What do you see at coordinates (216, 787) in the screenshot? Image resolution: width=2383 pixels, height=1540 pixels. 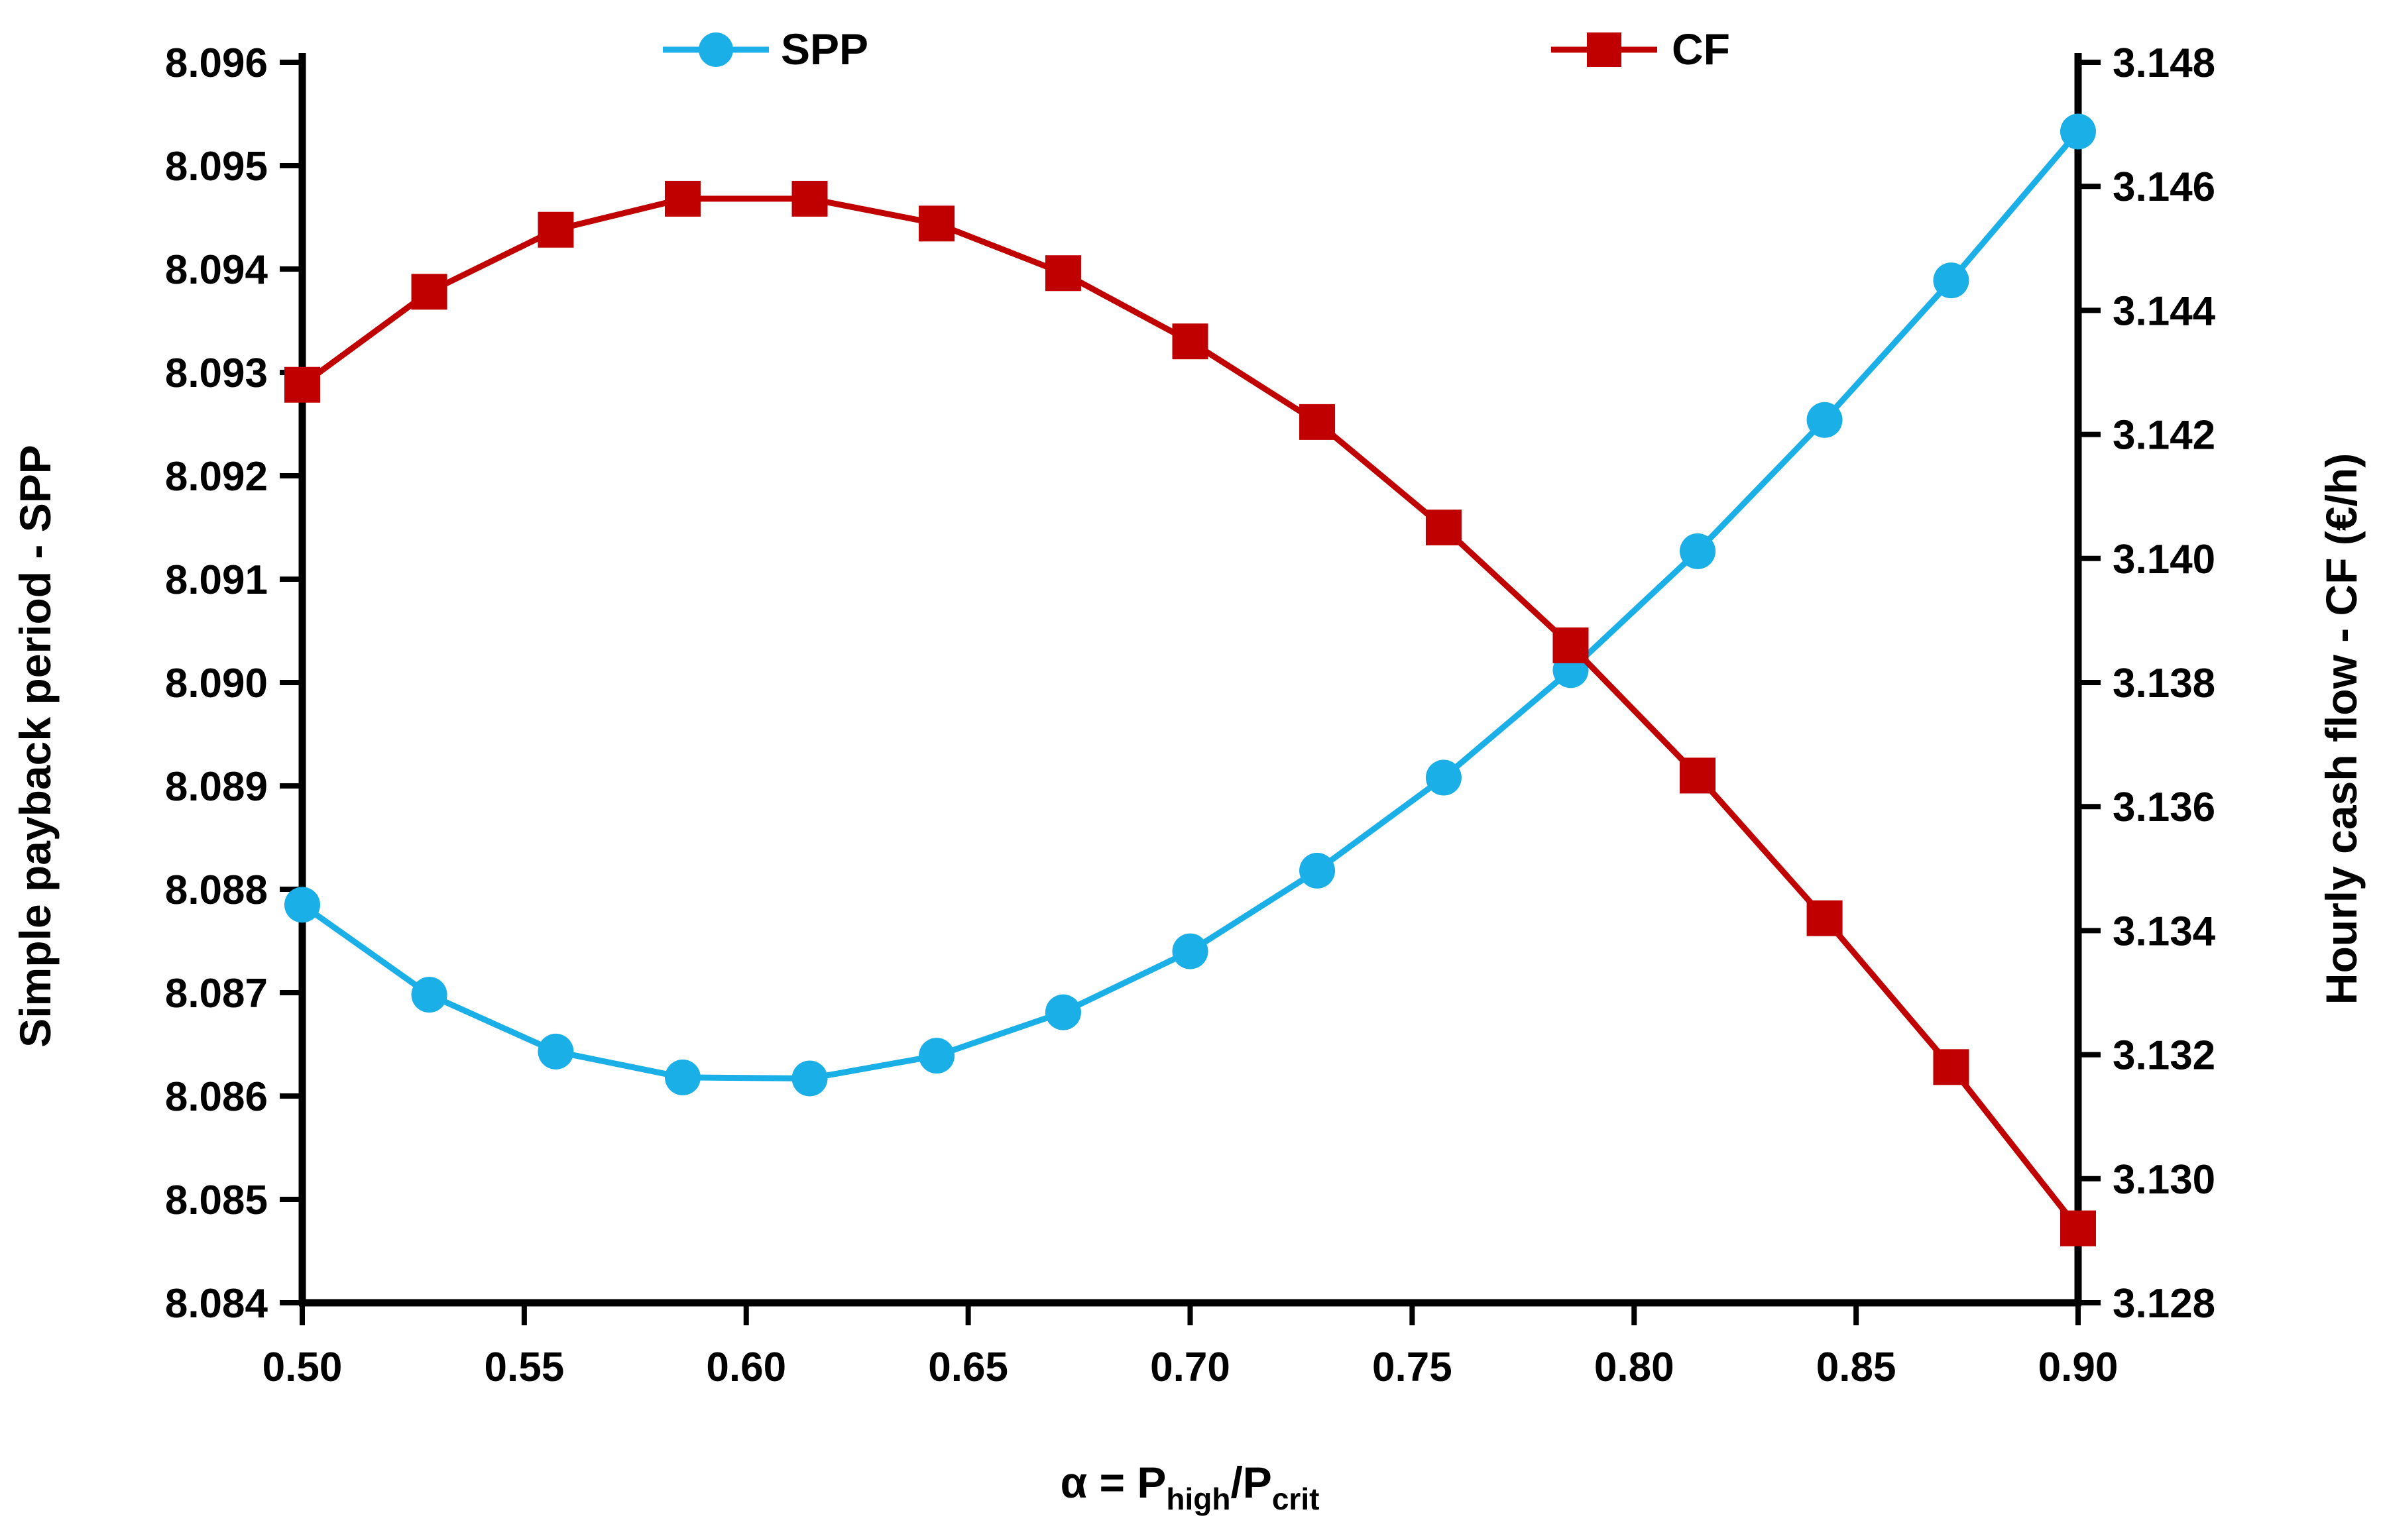 I see `y-left-tick-label: 8.089` at bounding box center [216, 787].